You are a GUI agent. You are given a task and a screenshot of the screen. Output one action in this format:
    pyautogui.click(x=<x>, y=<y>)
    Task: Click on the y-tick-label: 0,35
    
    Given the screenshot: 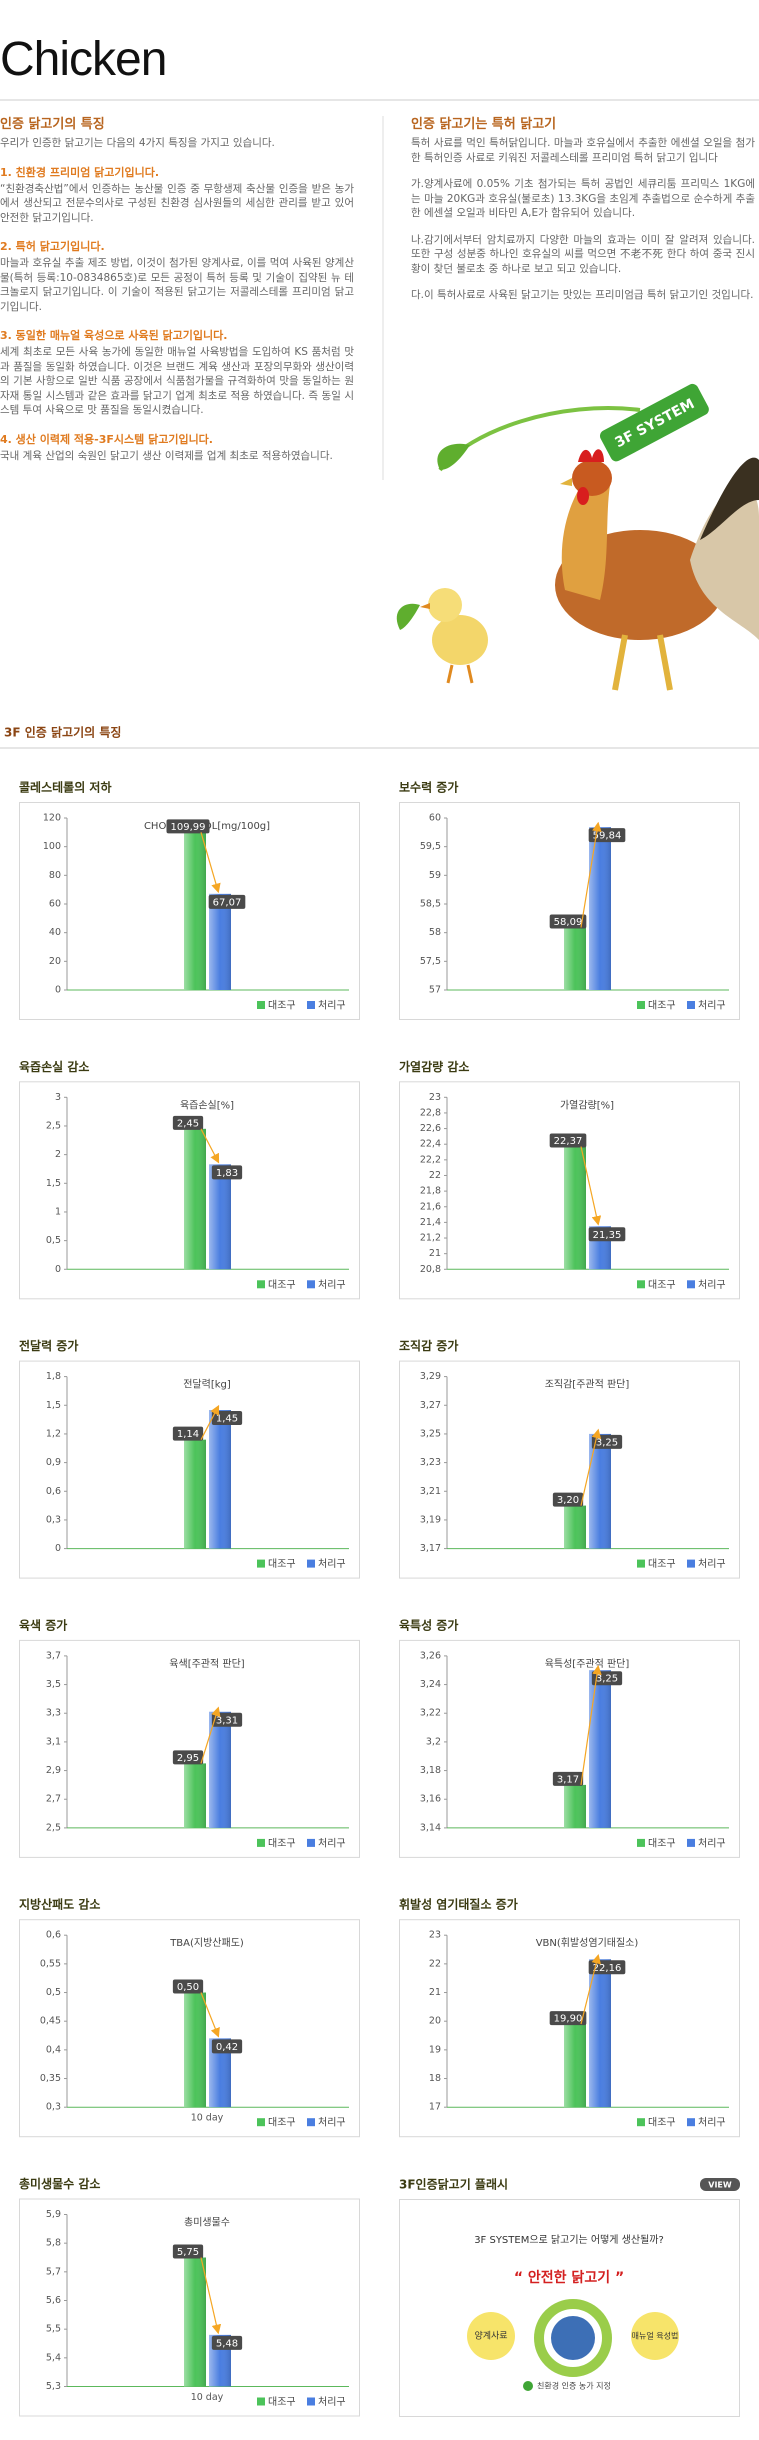 What is the action you would take?
    pyautogui.click(x=50, y=2078)
    